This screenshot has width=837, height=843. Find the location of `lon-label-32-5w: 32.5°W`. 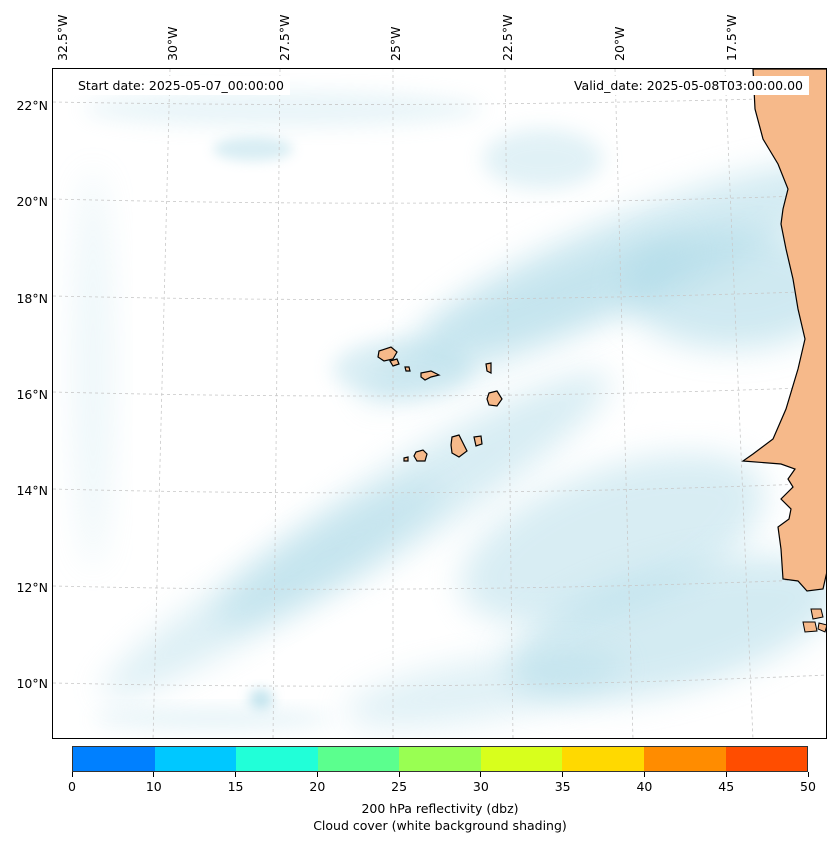

lon-label-32-5w: 32.5°W is located at coordinates (62, 37).